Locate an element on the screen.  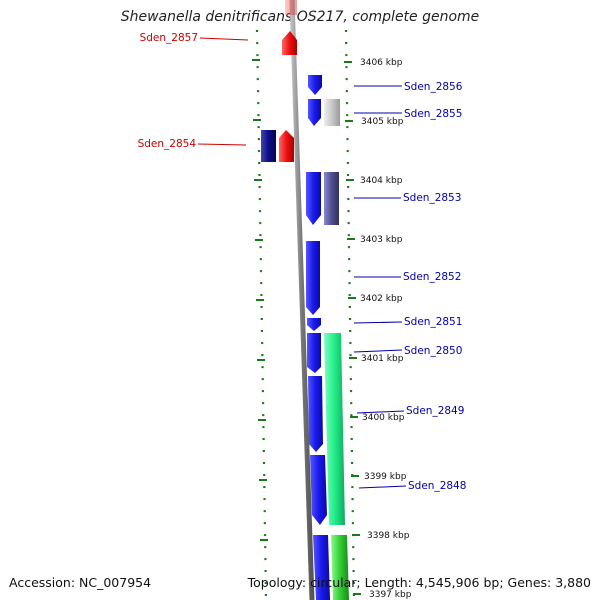
scale-tick-label: 3405 kbp is located at coordinates (382, 122).